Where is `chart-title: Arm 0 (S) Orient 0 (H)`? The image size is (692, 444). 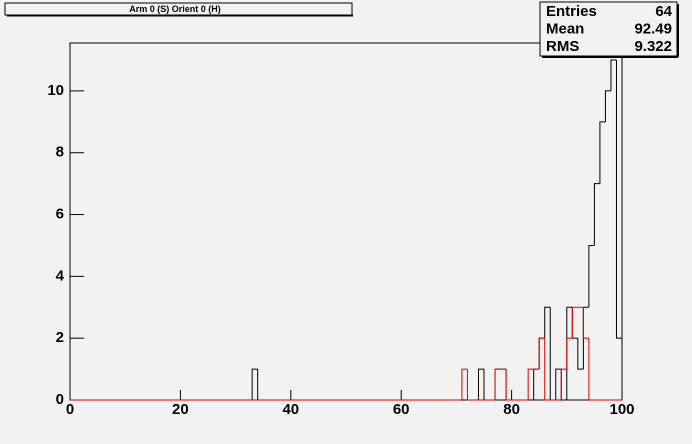 chart-title: Arm 0 (S) Orient 0 (H) is located at coordinates (175, 9).